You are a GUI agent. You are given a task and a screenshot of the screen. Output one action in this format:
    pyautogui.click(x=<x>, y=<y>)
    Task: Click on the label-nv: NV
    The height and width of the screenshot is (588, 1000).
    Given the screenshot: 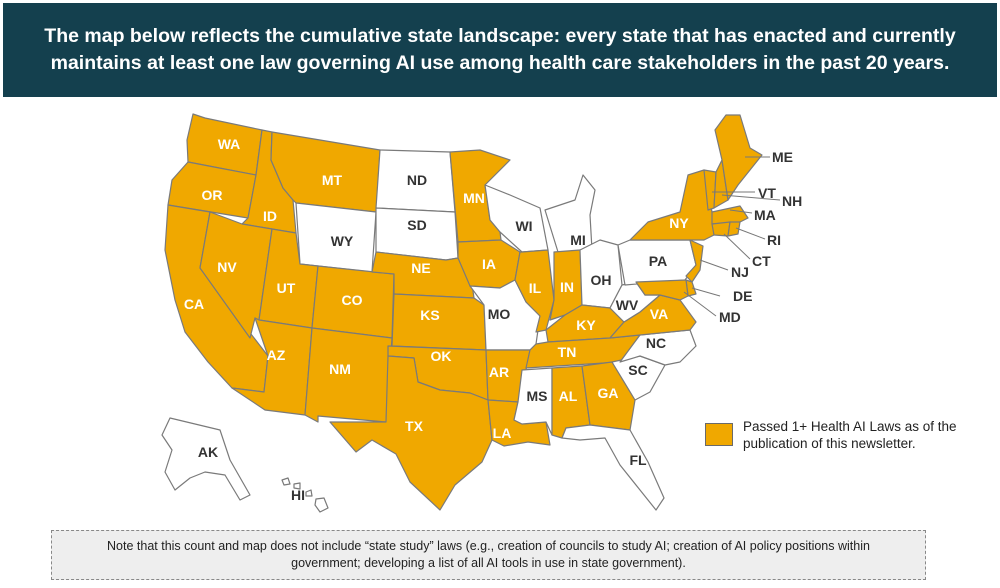 What is the action you would take?
    pyautogui.click(x=227, y=267)
    